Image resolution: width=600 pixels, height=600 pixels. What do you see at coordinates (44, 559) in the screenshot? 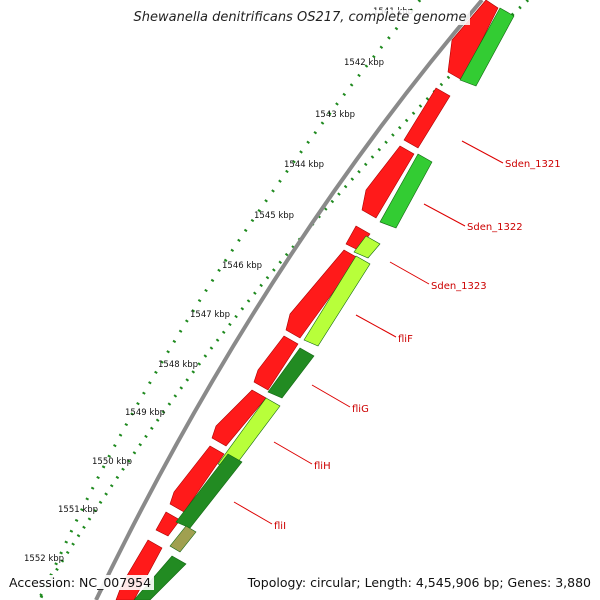
I see `kbp-label: 1552 kbp` at bounding box center [44, 559].